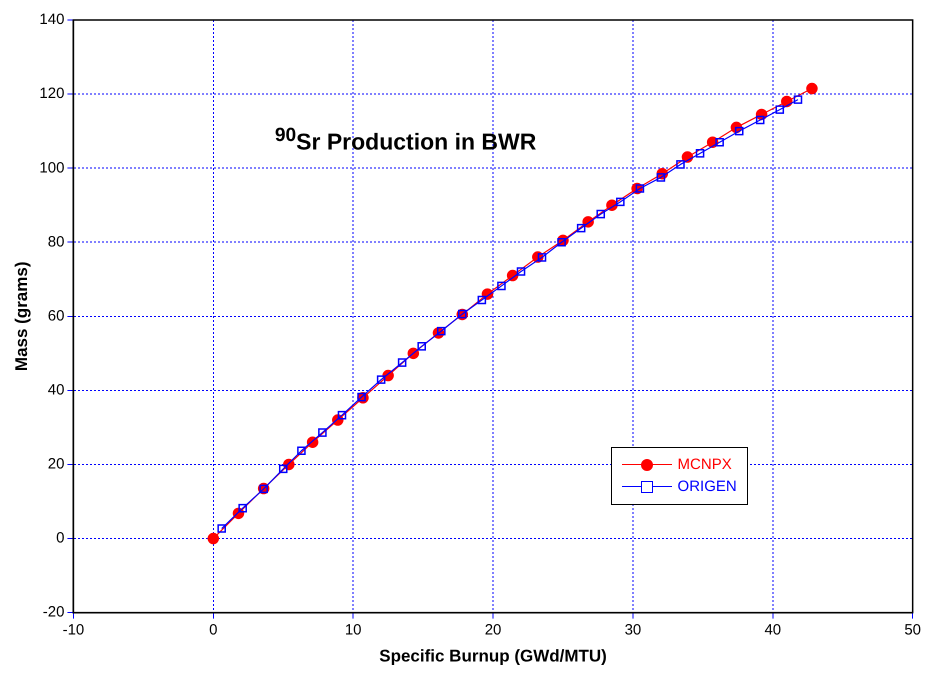 The width and height of the screenshot is (932, 679). I want to click on y-tick-label: 0, so click(60, 538).